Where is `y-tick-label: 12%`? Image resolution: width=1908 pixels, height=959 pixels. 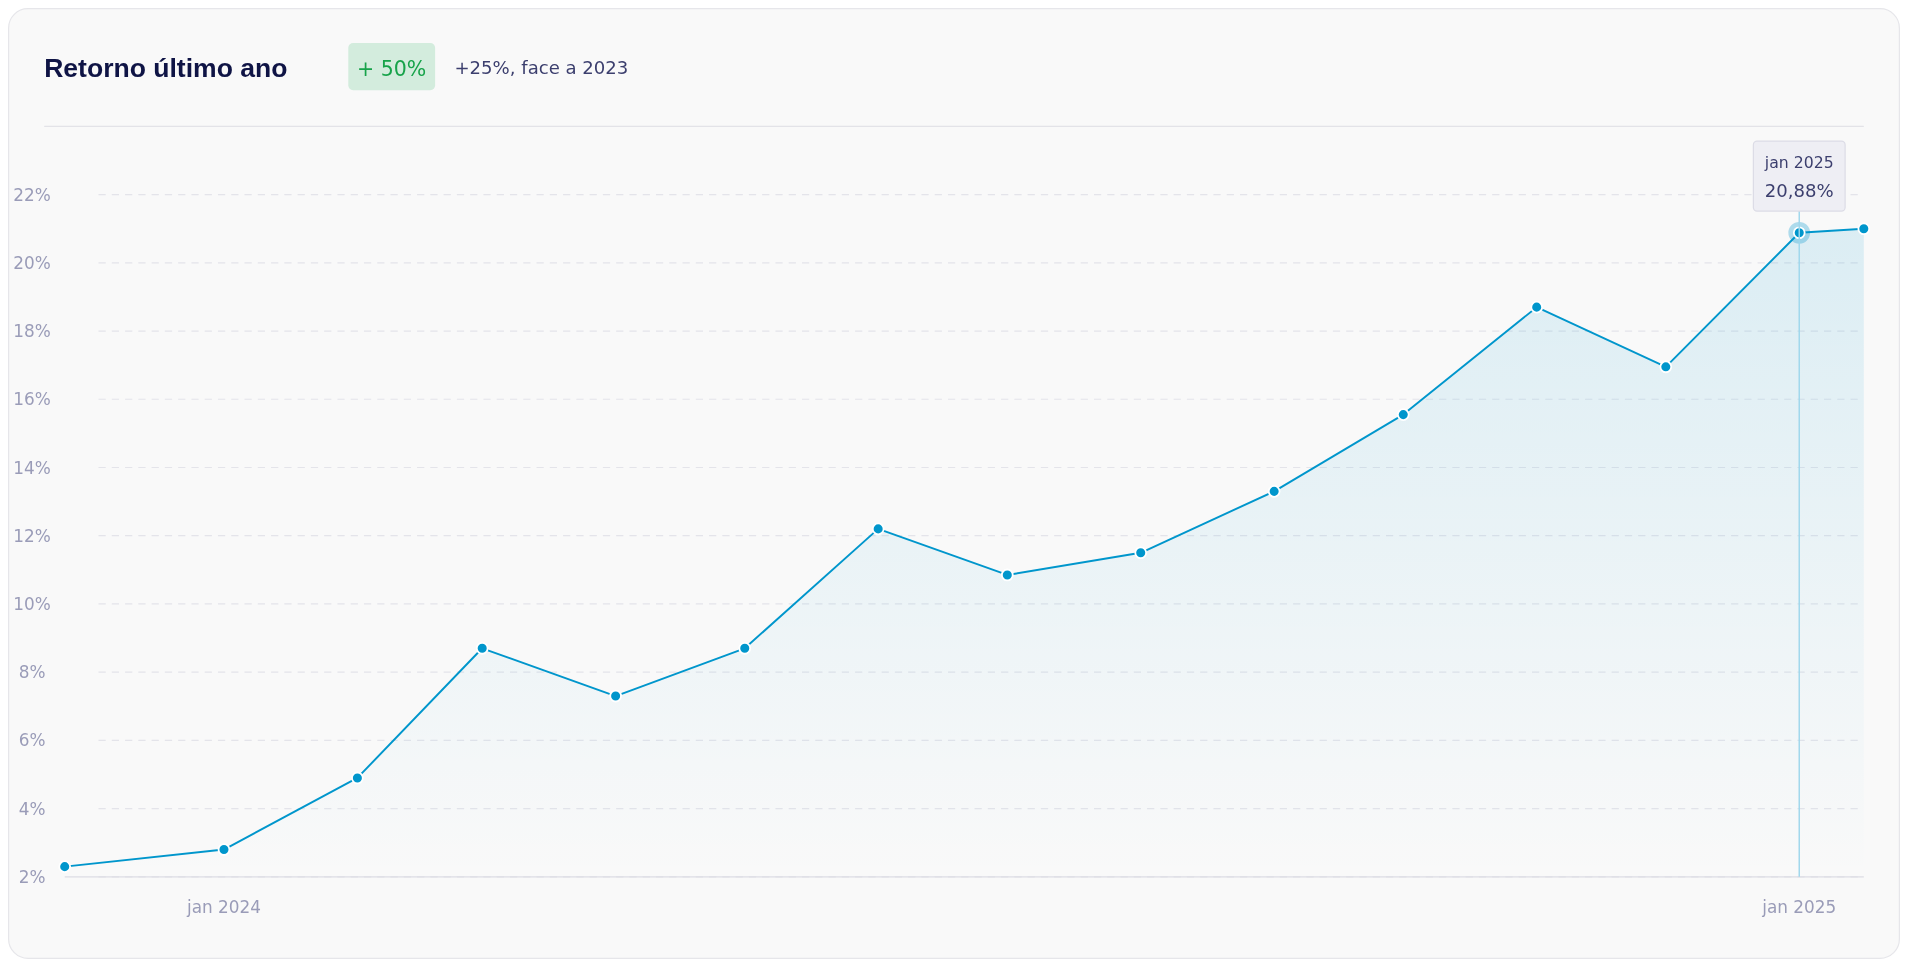 y-tick-label: 12% is located at coordinates (32, 535).